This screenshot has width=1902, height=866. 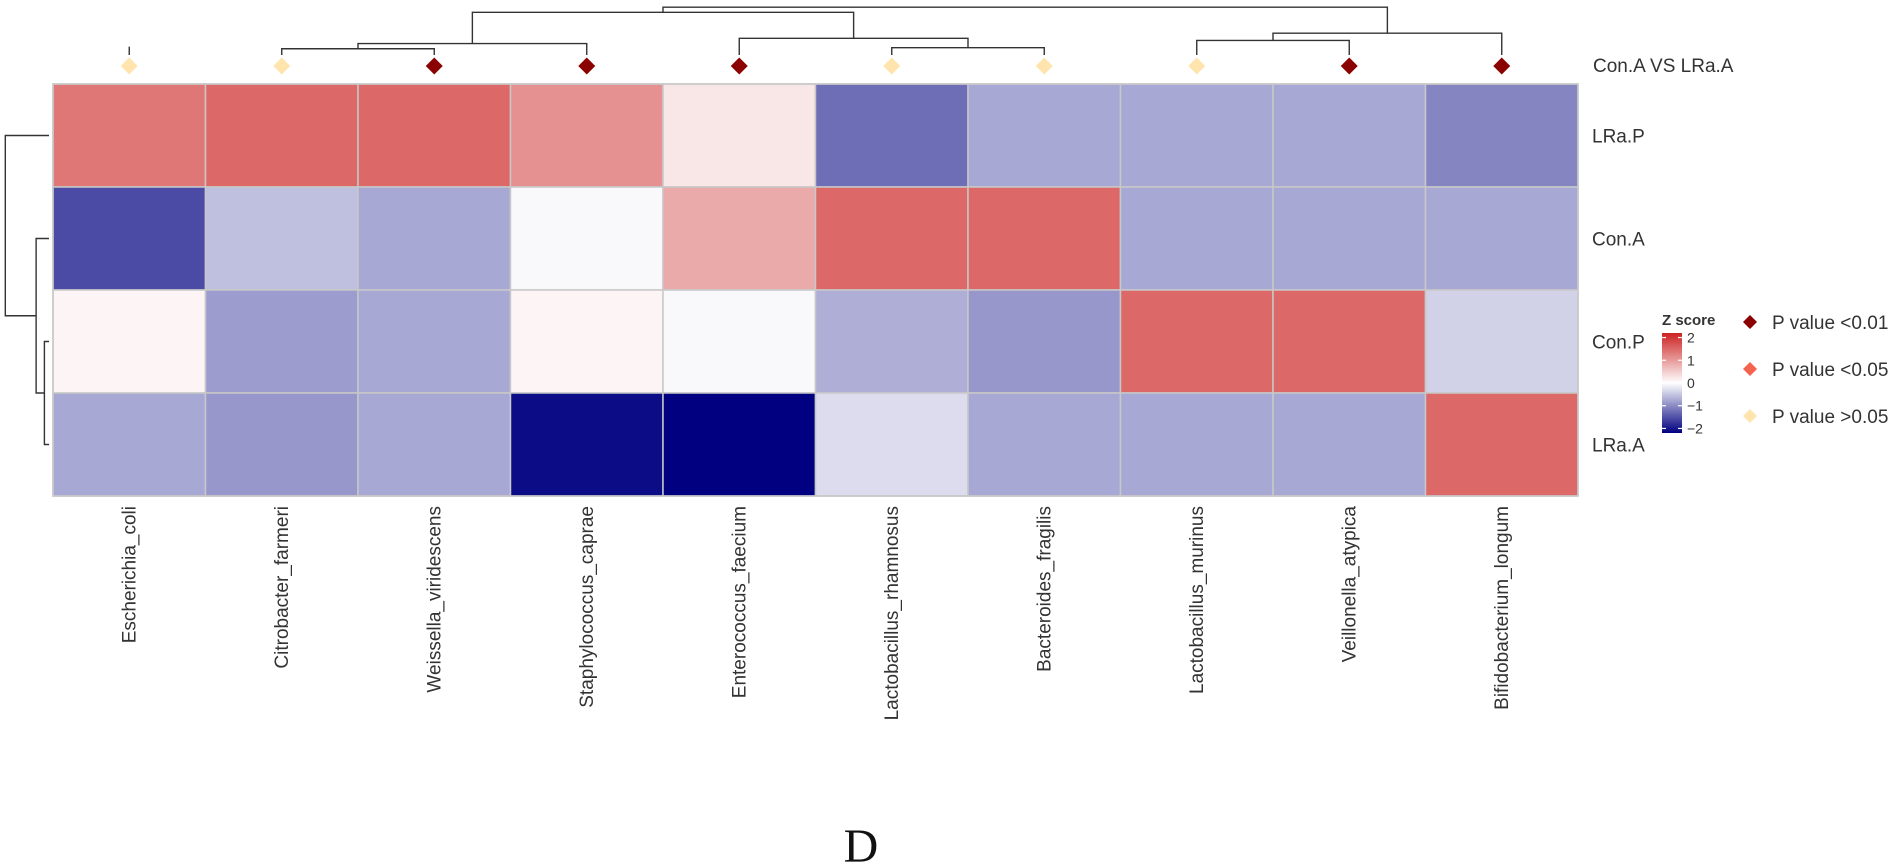 What do you see at coordinates (1618, 343) in the screenshot?
I see `row-label: Con.P` at bounding box center [1618, 343].